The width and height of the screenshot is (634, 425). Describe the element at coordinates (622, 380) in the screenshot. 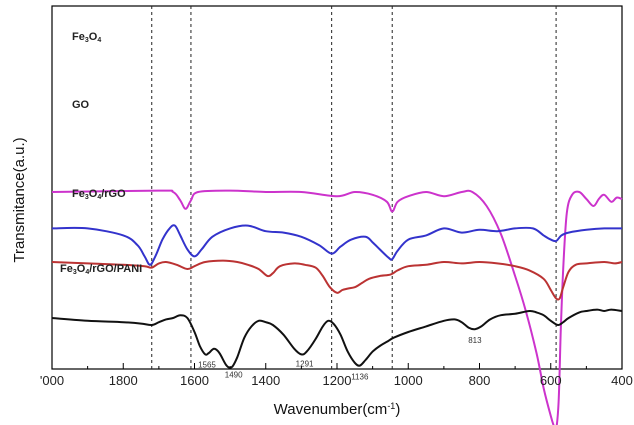

I see `tick-label-400: 400` at that location.